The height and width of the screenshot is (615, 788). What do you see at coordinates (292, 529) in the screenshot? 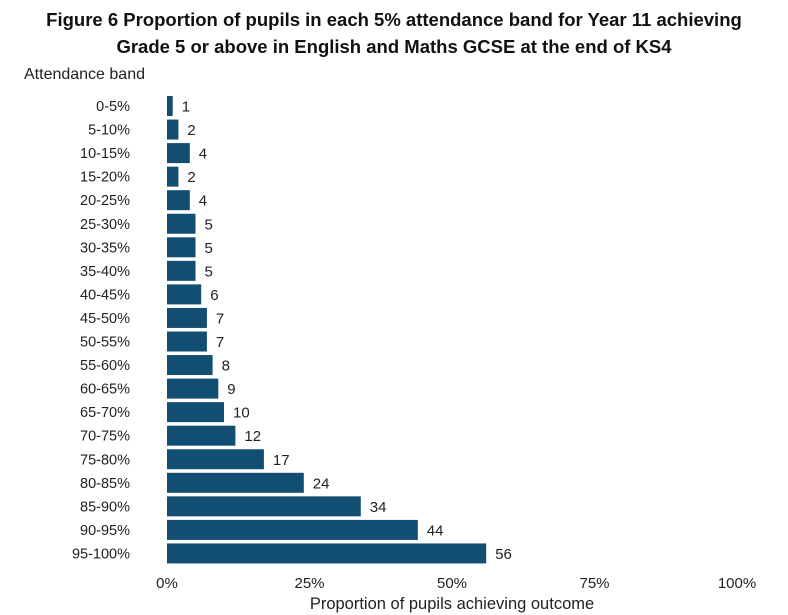
I see `bar-90-95%` at bounding box center [292, 529].